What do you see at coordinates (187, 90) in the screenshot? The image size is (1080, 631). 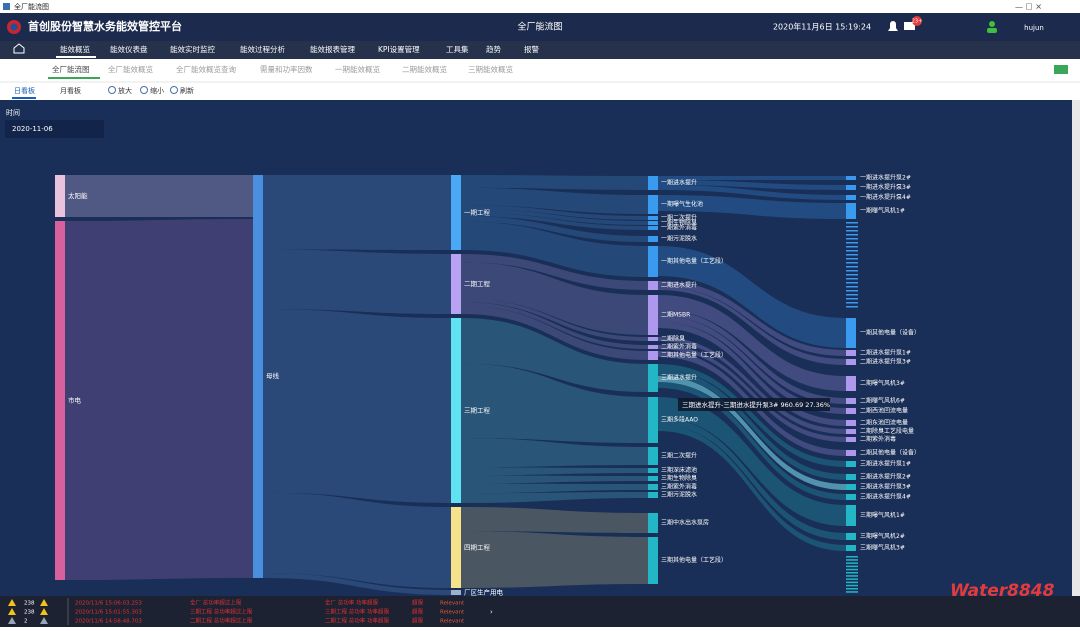 I see `action-button: 刷新` at bounding box center [187, 90].